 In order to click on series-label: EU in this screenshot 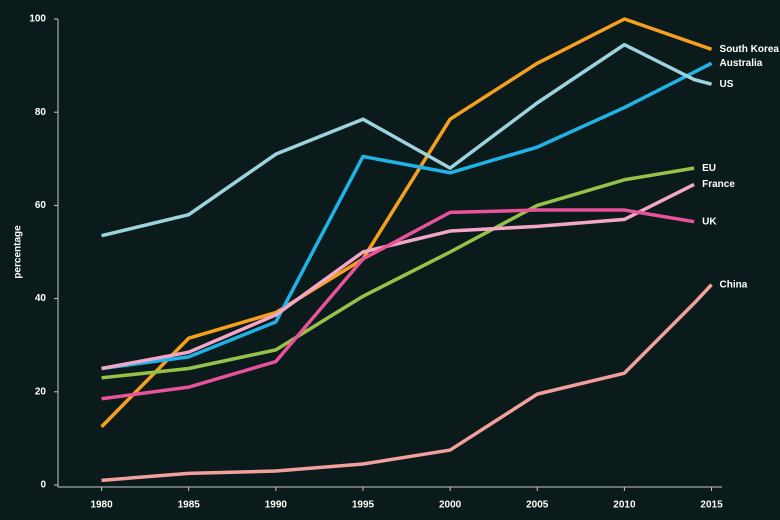, I will do `click(709, 168)`.